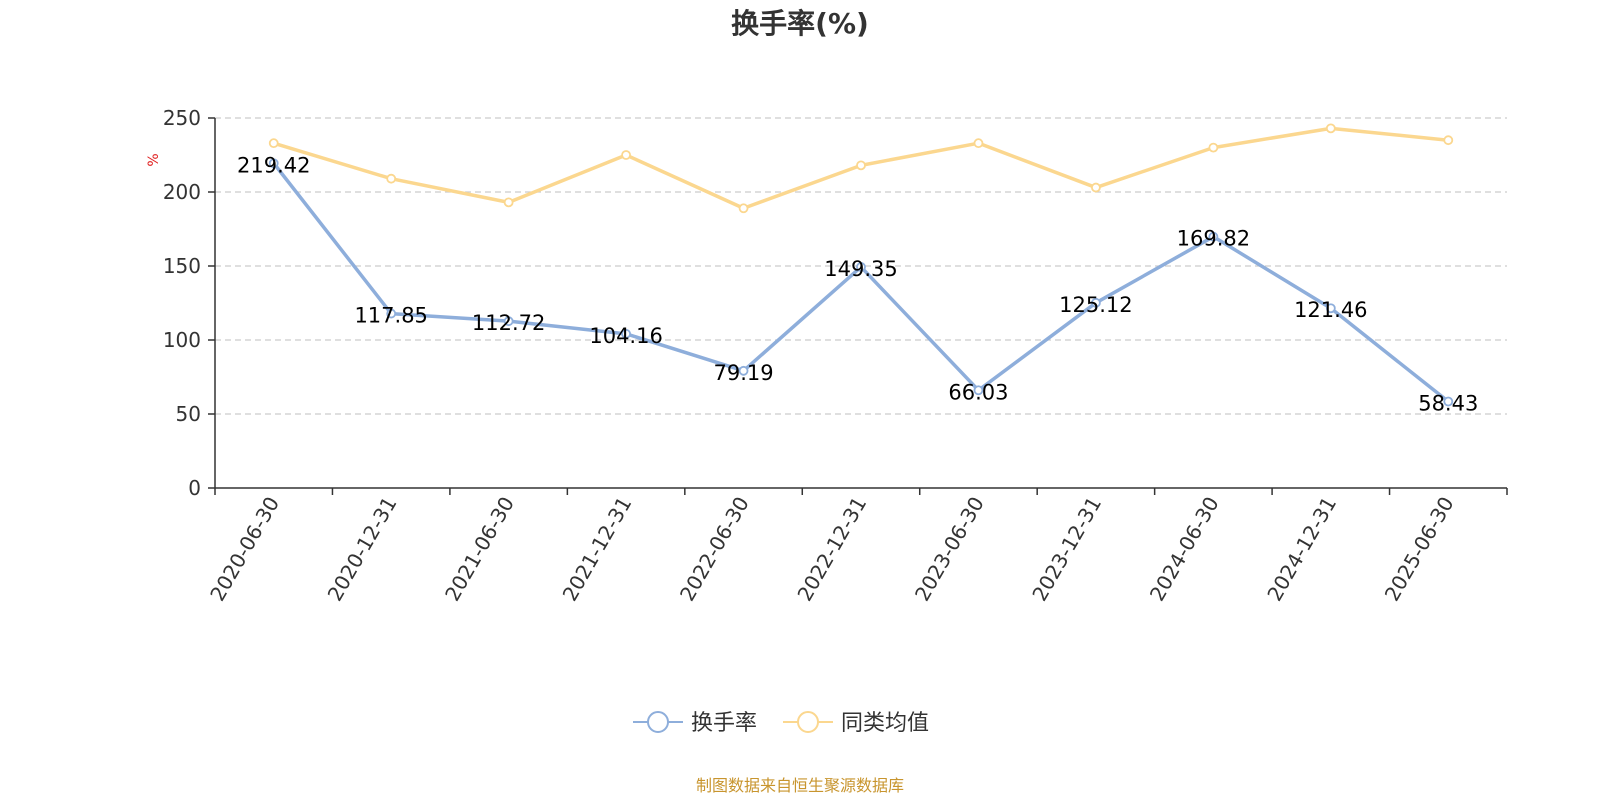  I want to click on chart-title: 换手率(%), so click(800, 23).